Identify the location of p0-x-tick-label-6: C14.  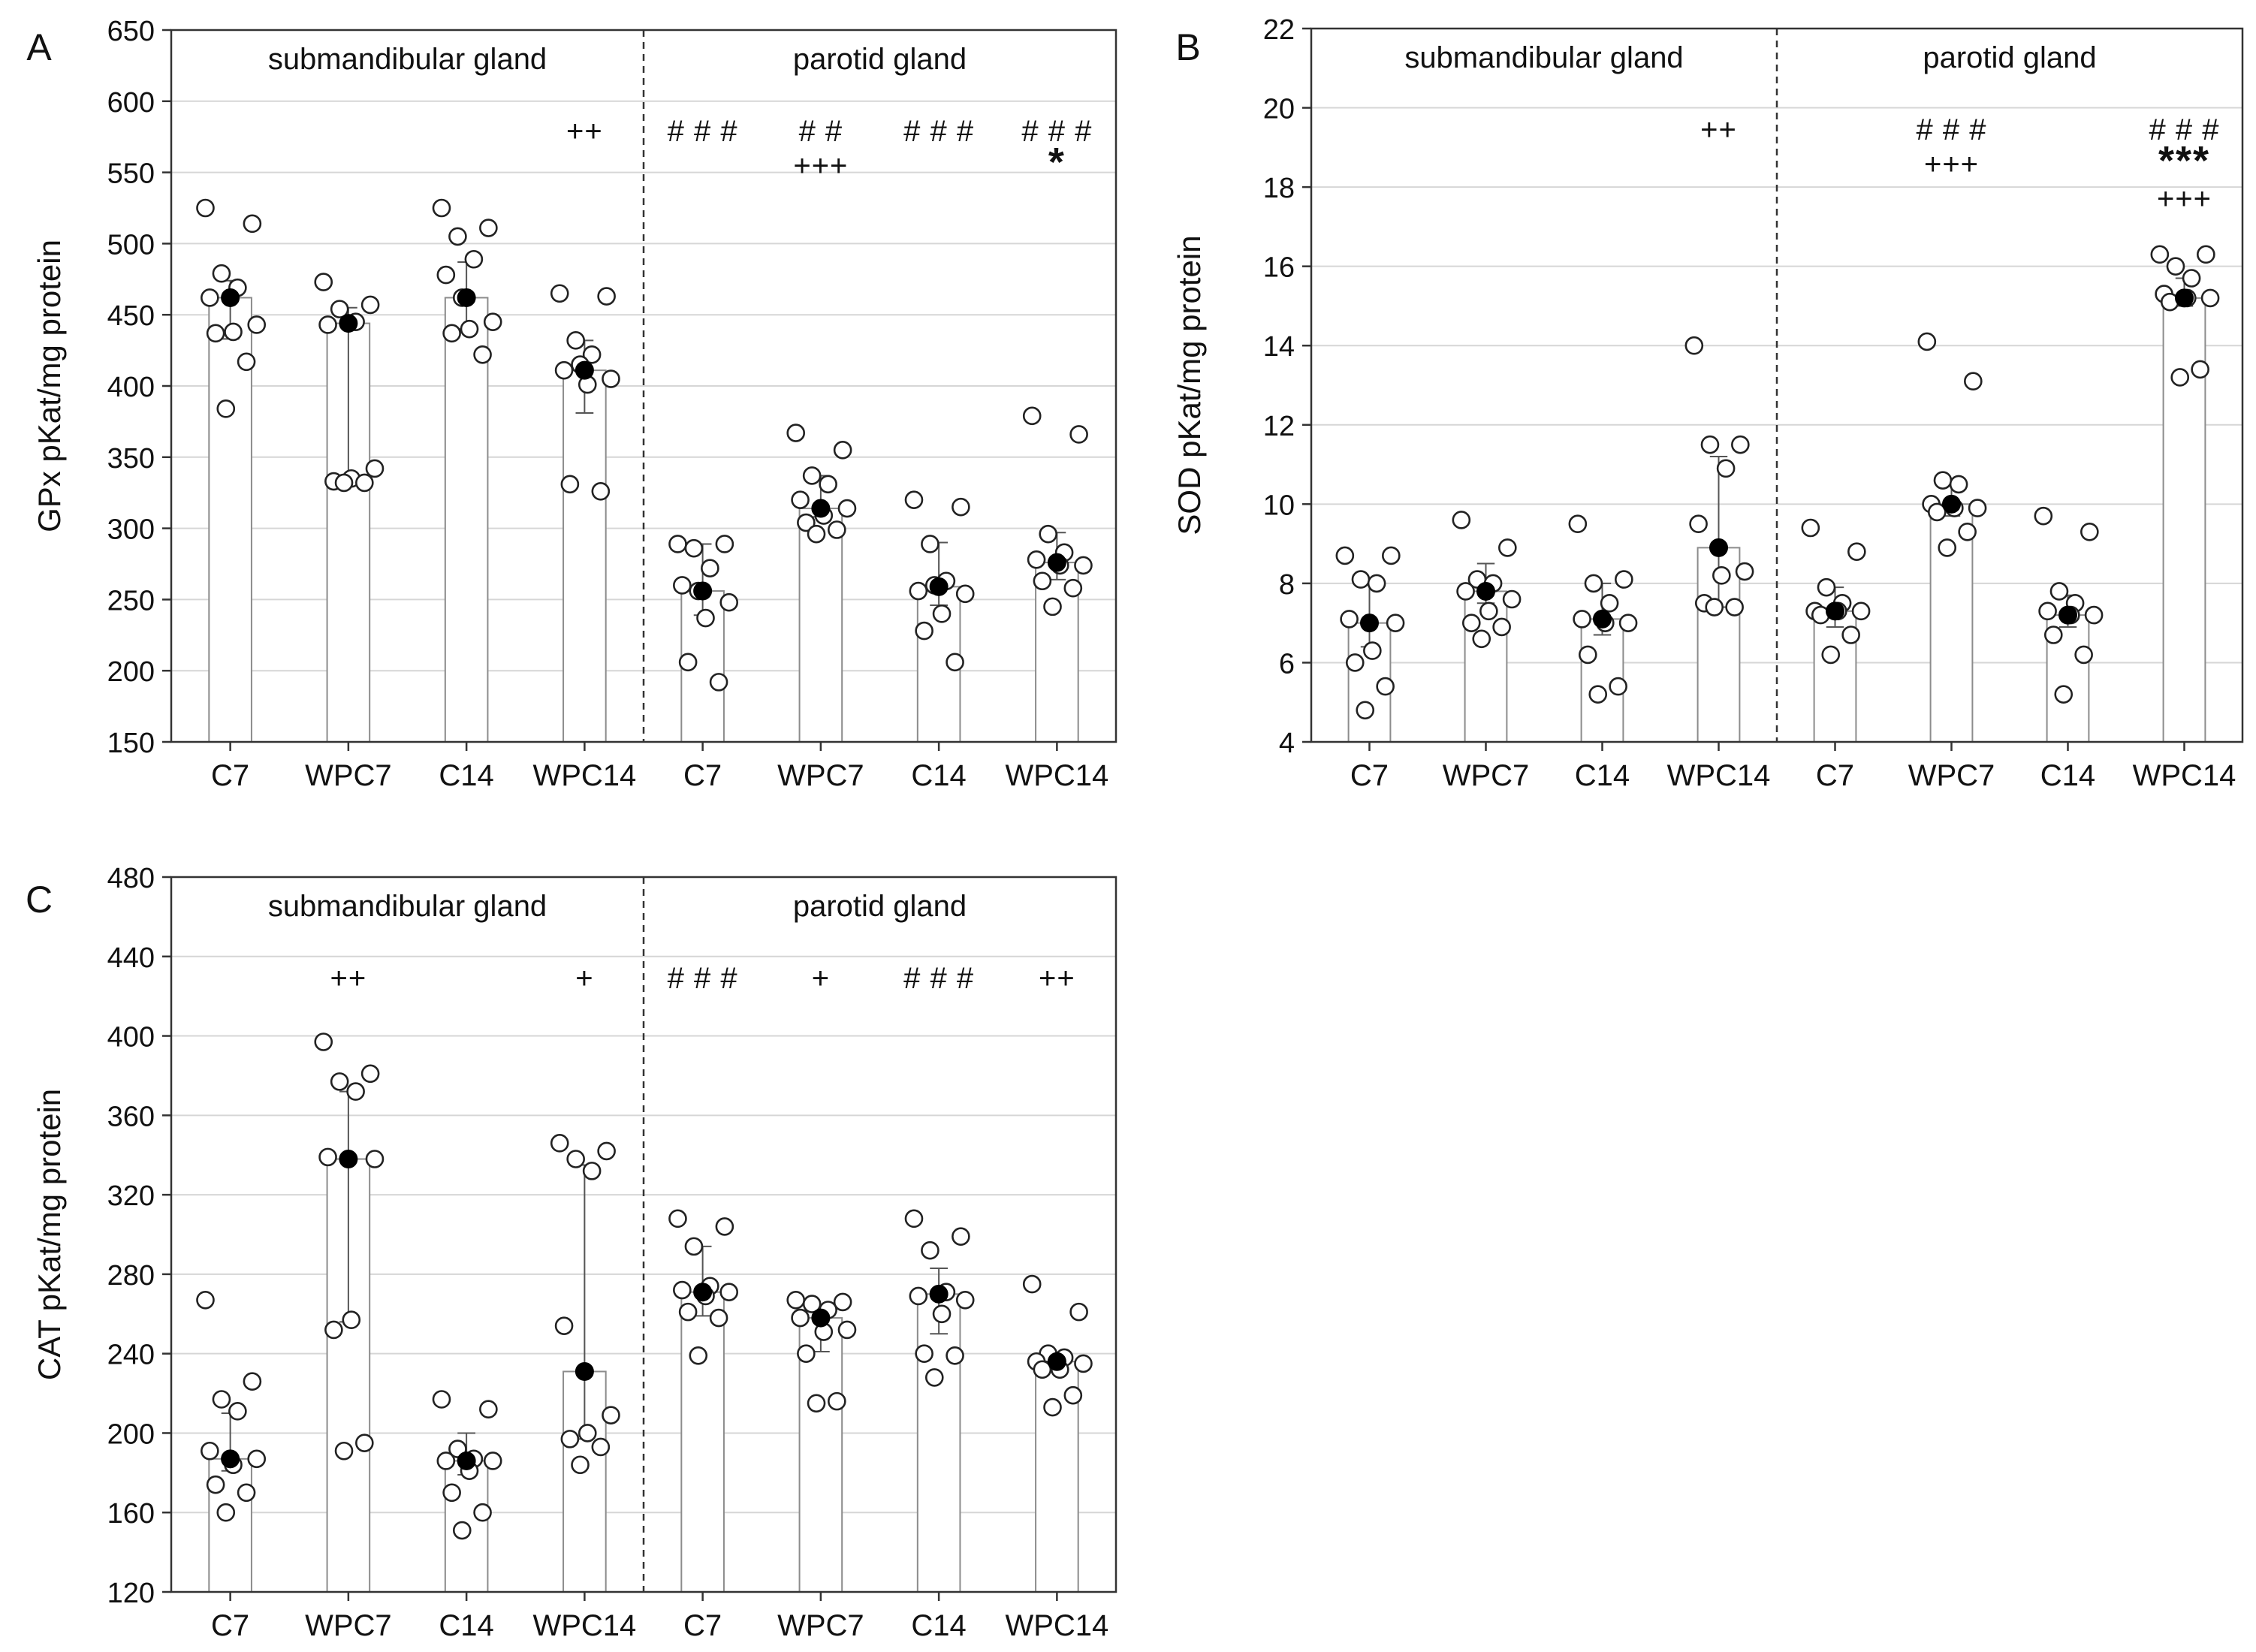
(938, 775).